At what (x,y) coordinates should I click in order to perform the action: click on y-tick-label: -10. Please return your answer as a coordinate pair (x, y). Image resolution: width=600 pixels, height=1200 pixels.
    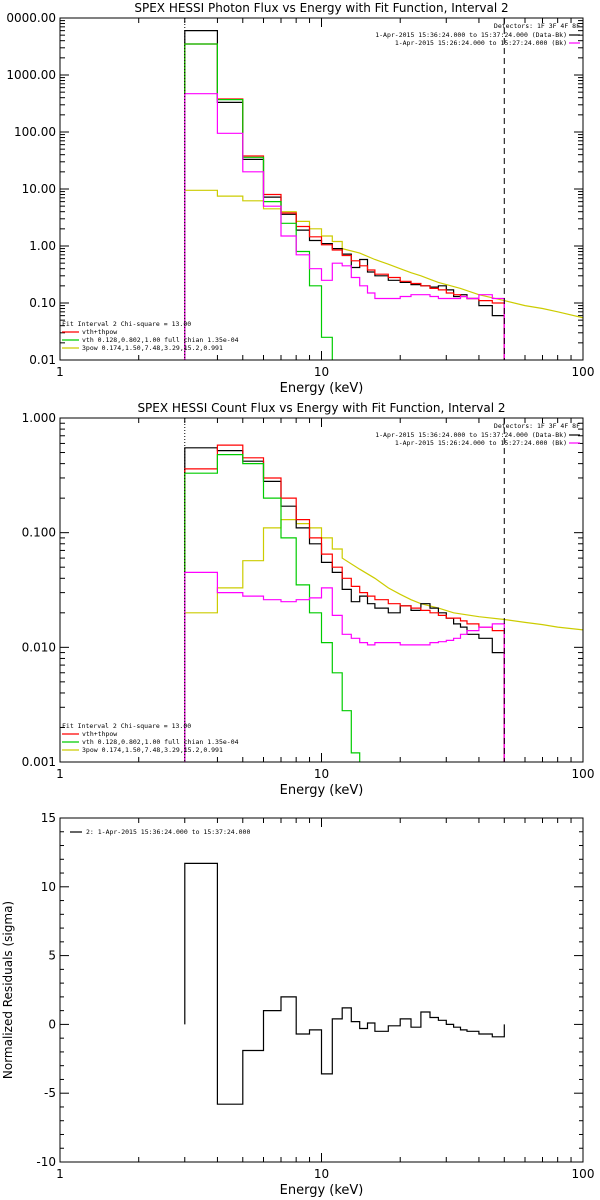
    Looking at the image, I should click on (46, 1162).